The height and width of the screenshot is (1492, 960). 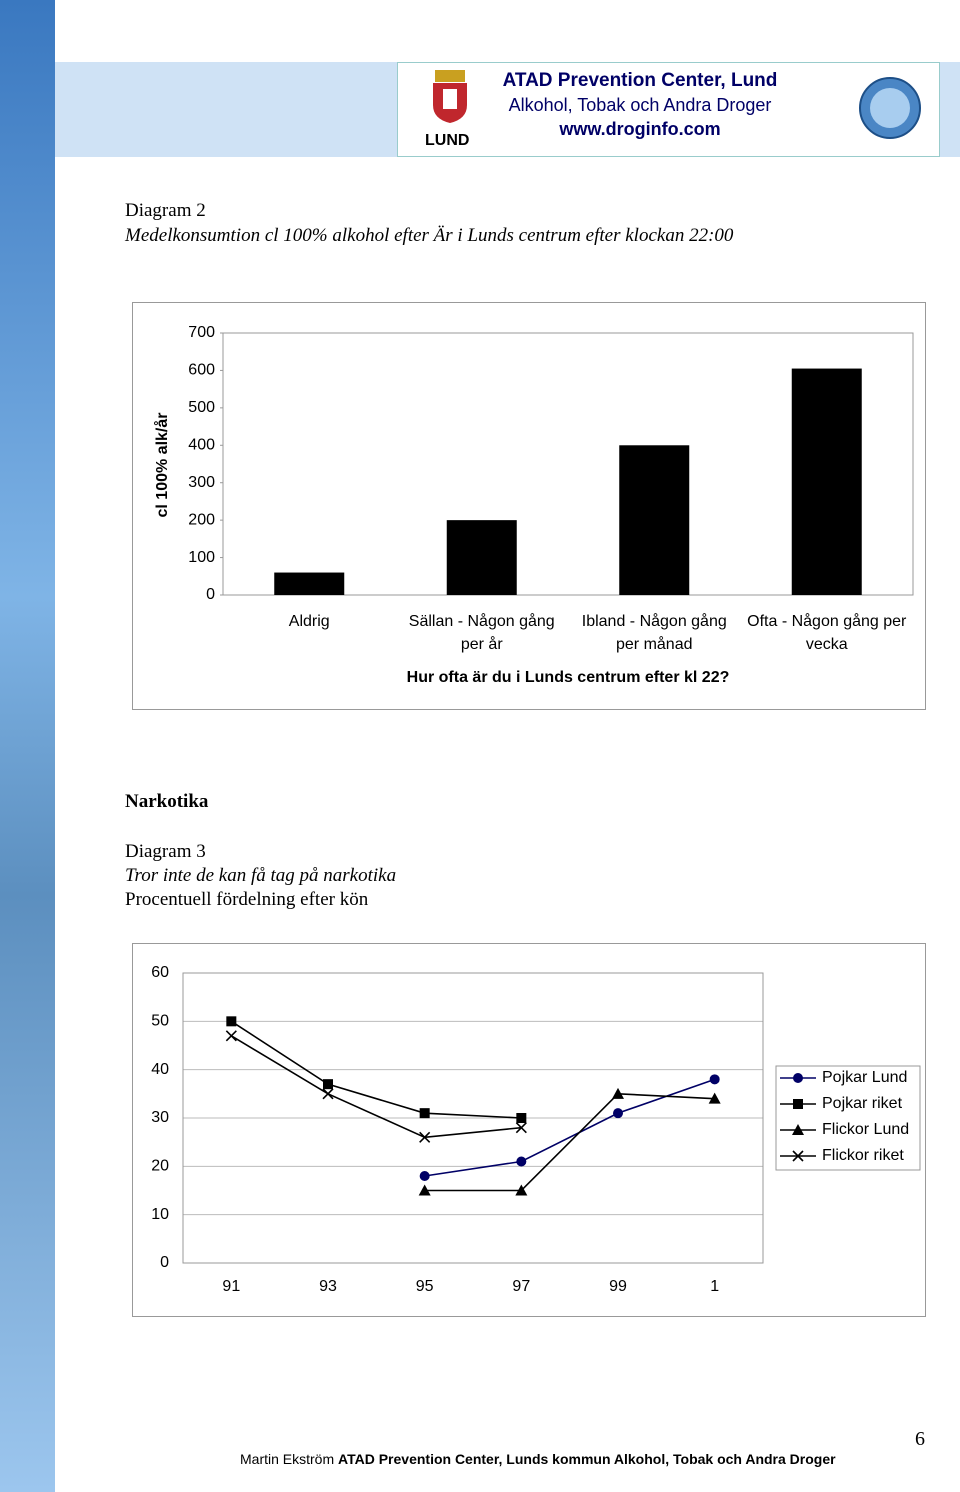 What do you see at coordinates (165, 851) in the screenshot?
I see `caption: Diagram 3` at bounding box center [165, 851].